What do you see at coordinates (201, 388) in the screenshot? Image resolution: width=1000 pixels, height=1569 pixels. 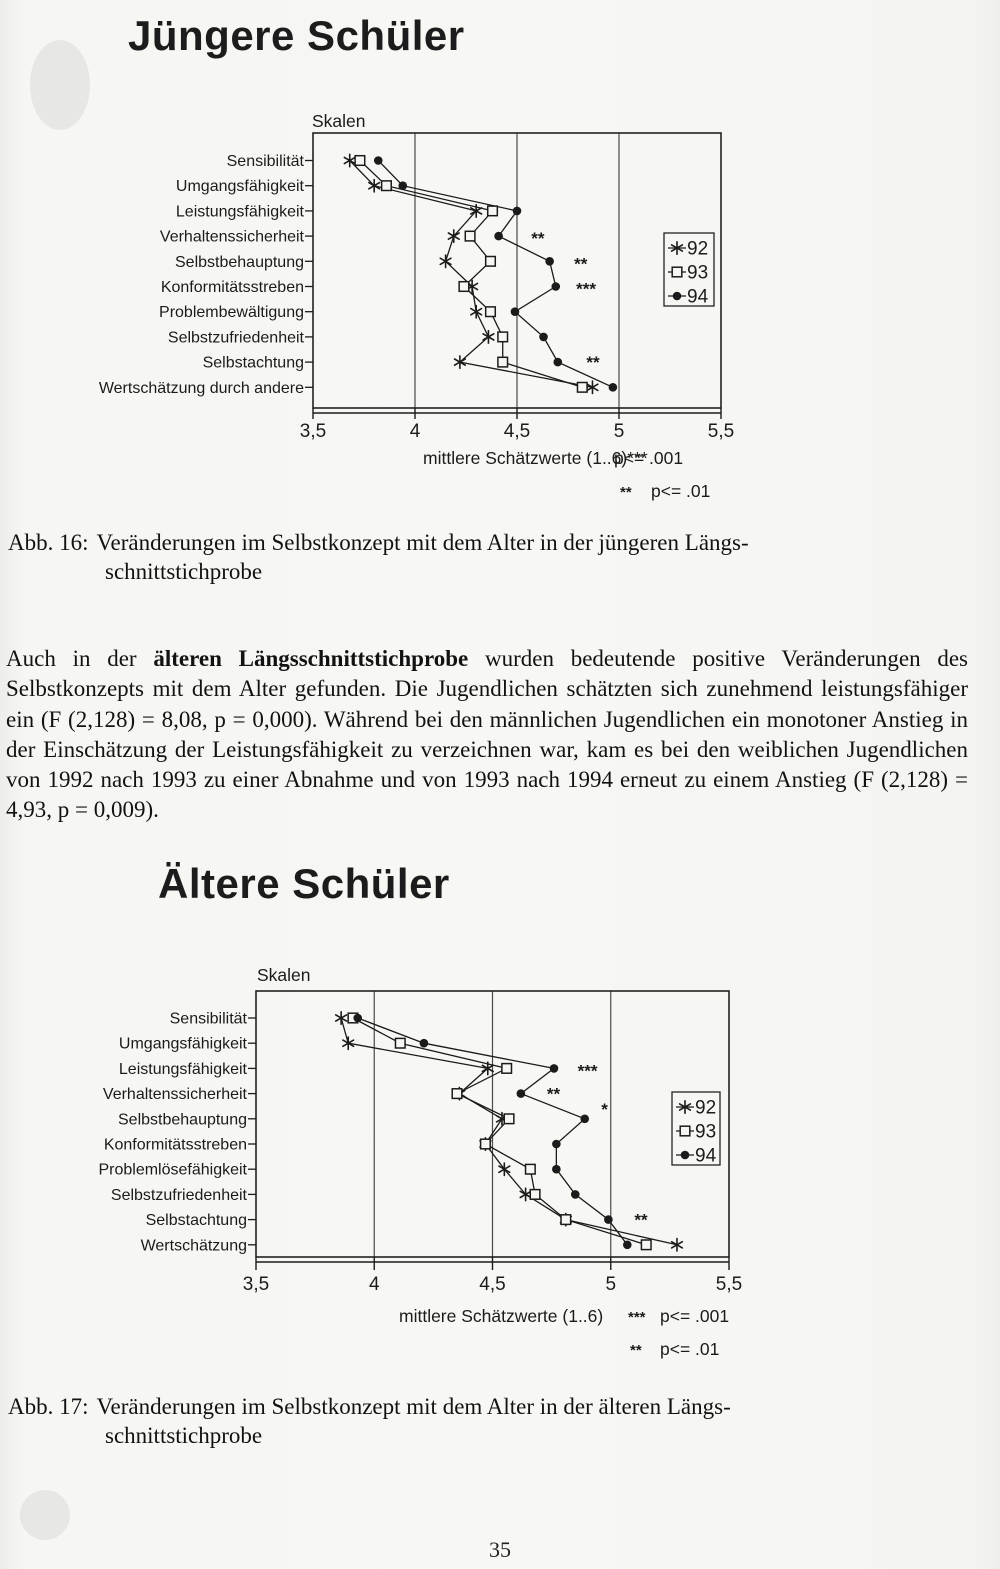 I see `category-label: Wertschätzung durch andere` at bounding box center [201, 388].